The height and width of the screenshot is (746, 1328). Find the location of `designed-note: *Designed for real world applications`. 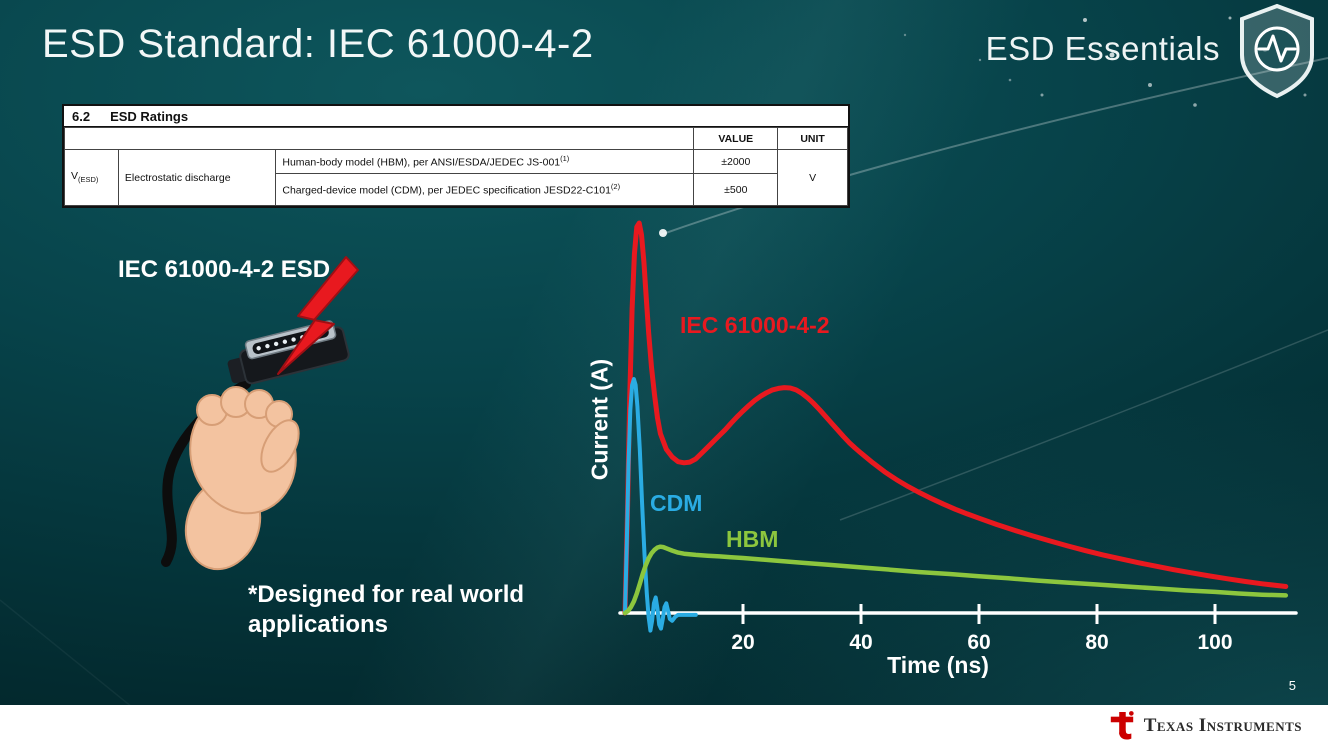

designed-note: *Designed for real world applications is located at coordinates (398, 610).